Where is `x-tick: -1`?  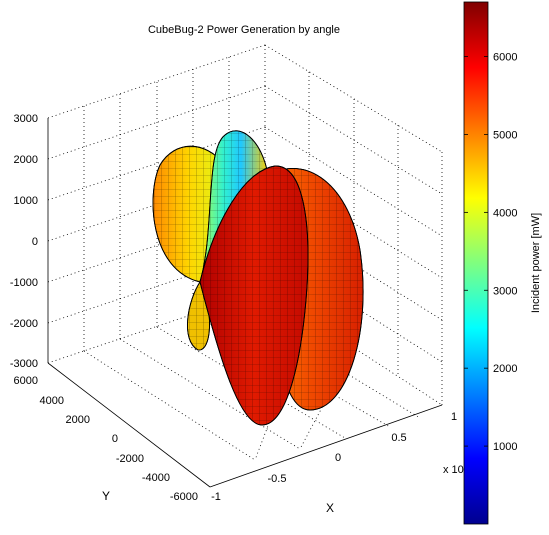
x-tick: -1 is located at coordinates (216, 497).